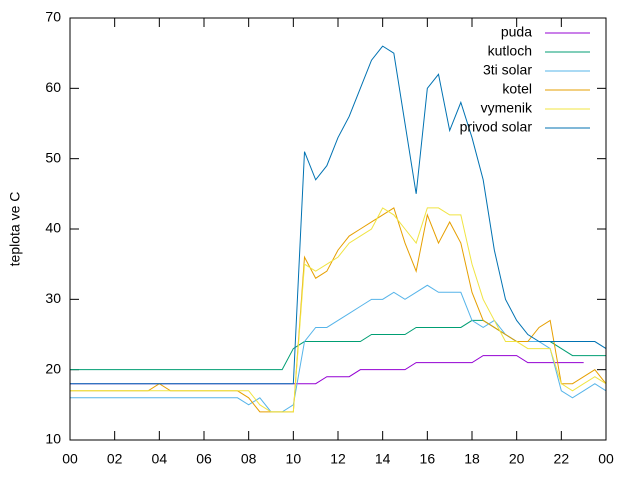 The height and width of the screenshot is (480, 640). Describe the element at coordinates (562, 459) in the screenshot. I see `x-tick-label: 22` at that location.